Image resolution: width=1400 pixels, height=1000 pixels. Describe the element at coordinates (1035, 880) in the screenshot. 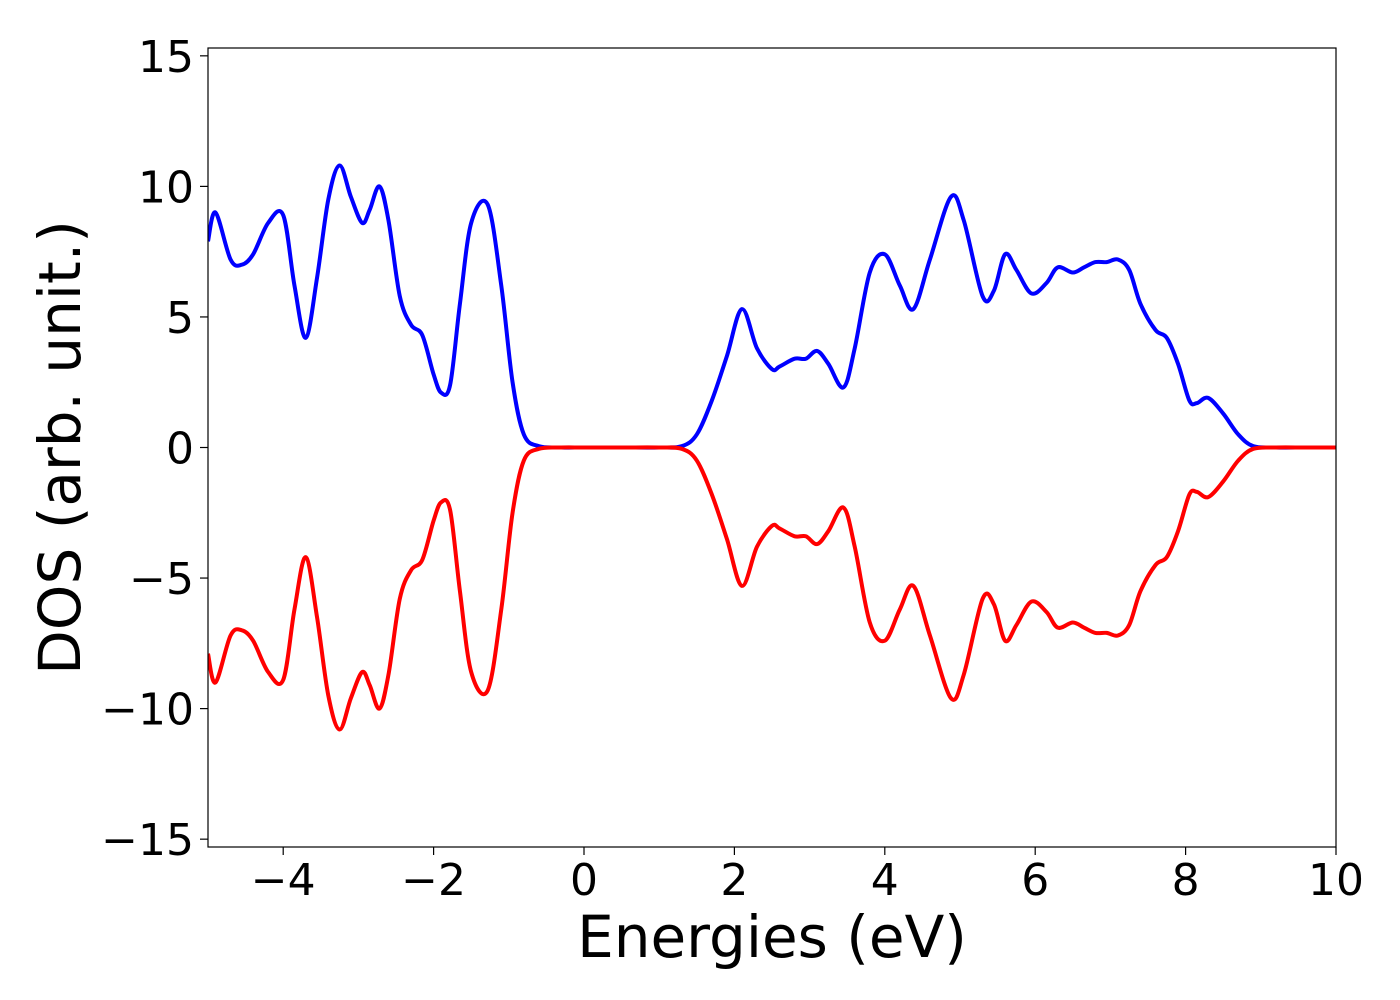

I see `x-tick-label: 6` at that location.